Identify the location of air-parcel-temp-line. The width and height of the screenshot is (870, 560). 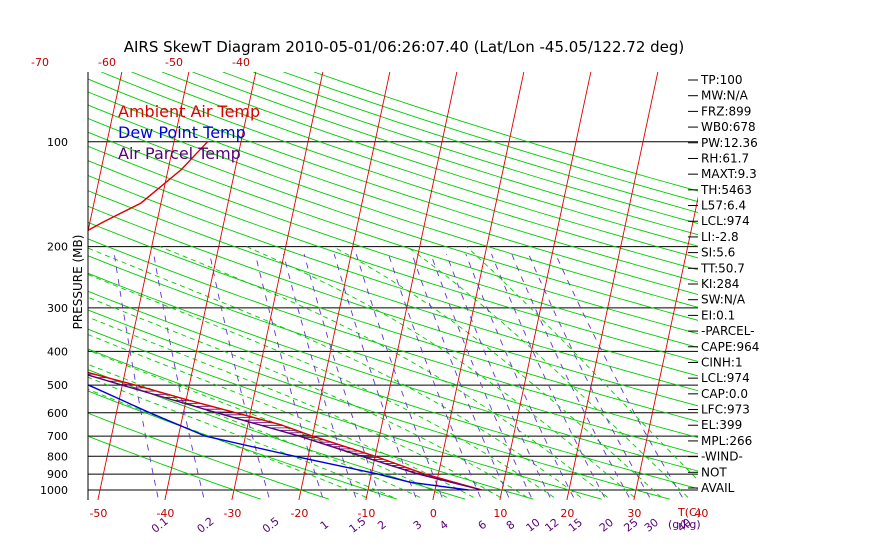
(285, 432).